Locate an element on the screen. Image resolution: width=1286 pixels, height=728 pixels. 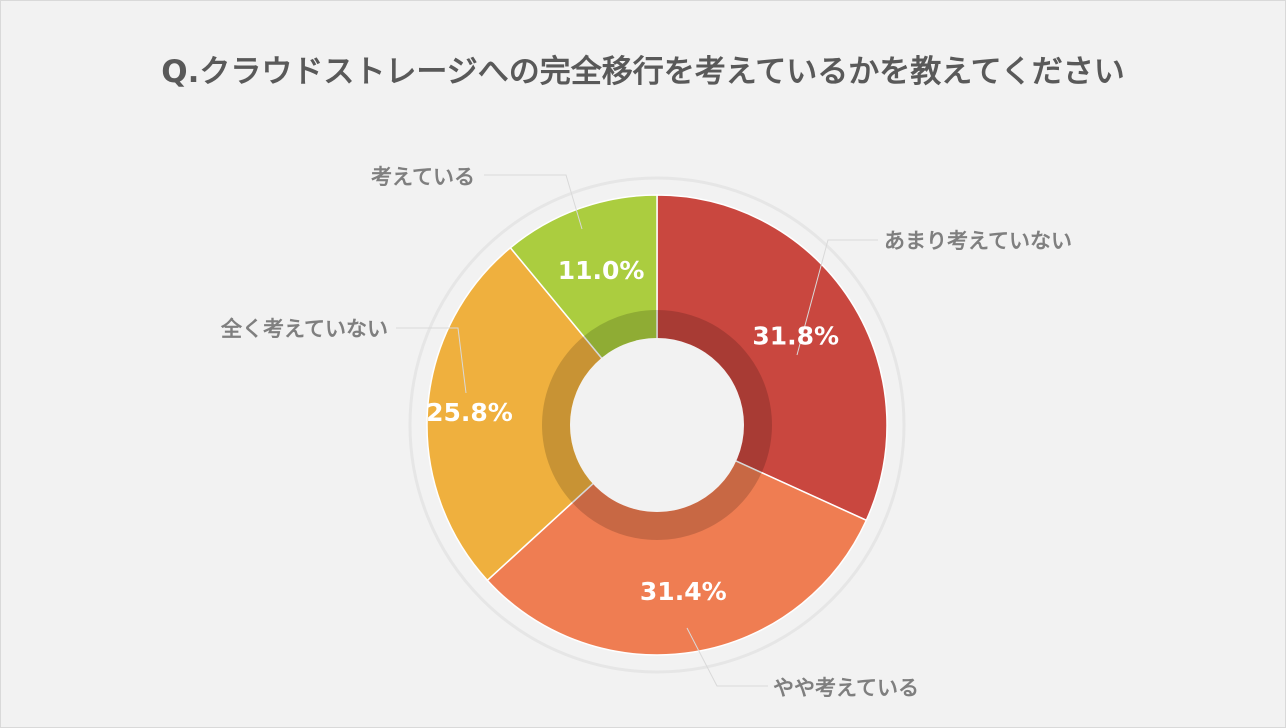
donut-hole is located at coordinates (657, 425).